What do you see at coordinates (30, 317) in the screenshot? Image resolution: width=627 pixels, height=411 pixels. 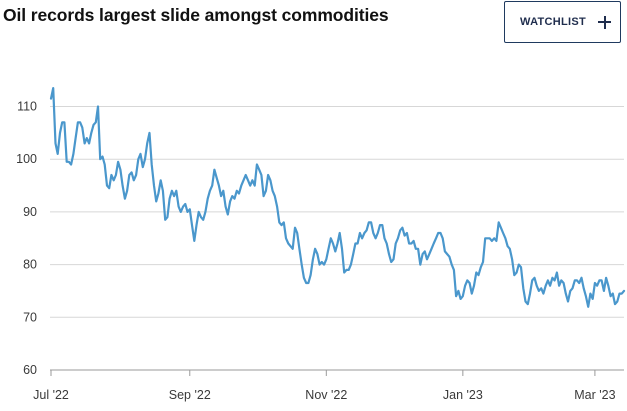 I see `y-tick-label: 70` at bounding box center [30, 317].